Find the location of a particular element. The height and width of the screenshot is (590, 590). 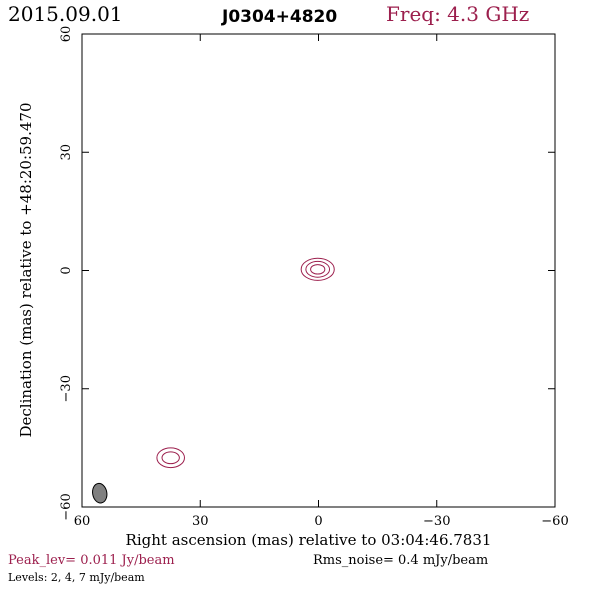

y-tick-label: −60 is located at coordinates (66, 506).